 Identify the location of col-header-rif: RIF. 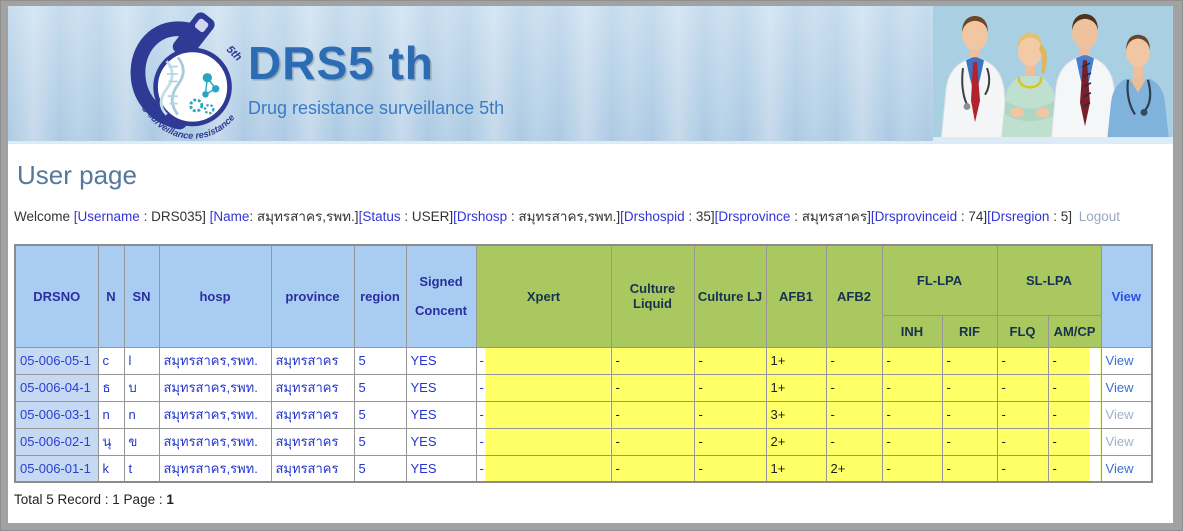
(969, 331).